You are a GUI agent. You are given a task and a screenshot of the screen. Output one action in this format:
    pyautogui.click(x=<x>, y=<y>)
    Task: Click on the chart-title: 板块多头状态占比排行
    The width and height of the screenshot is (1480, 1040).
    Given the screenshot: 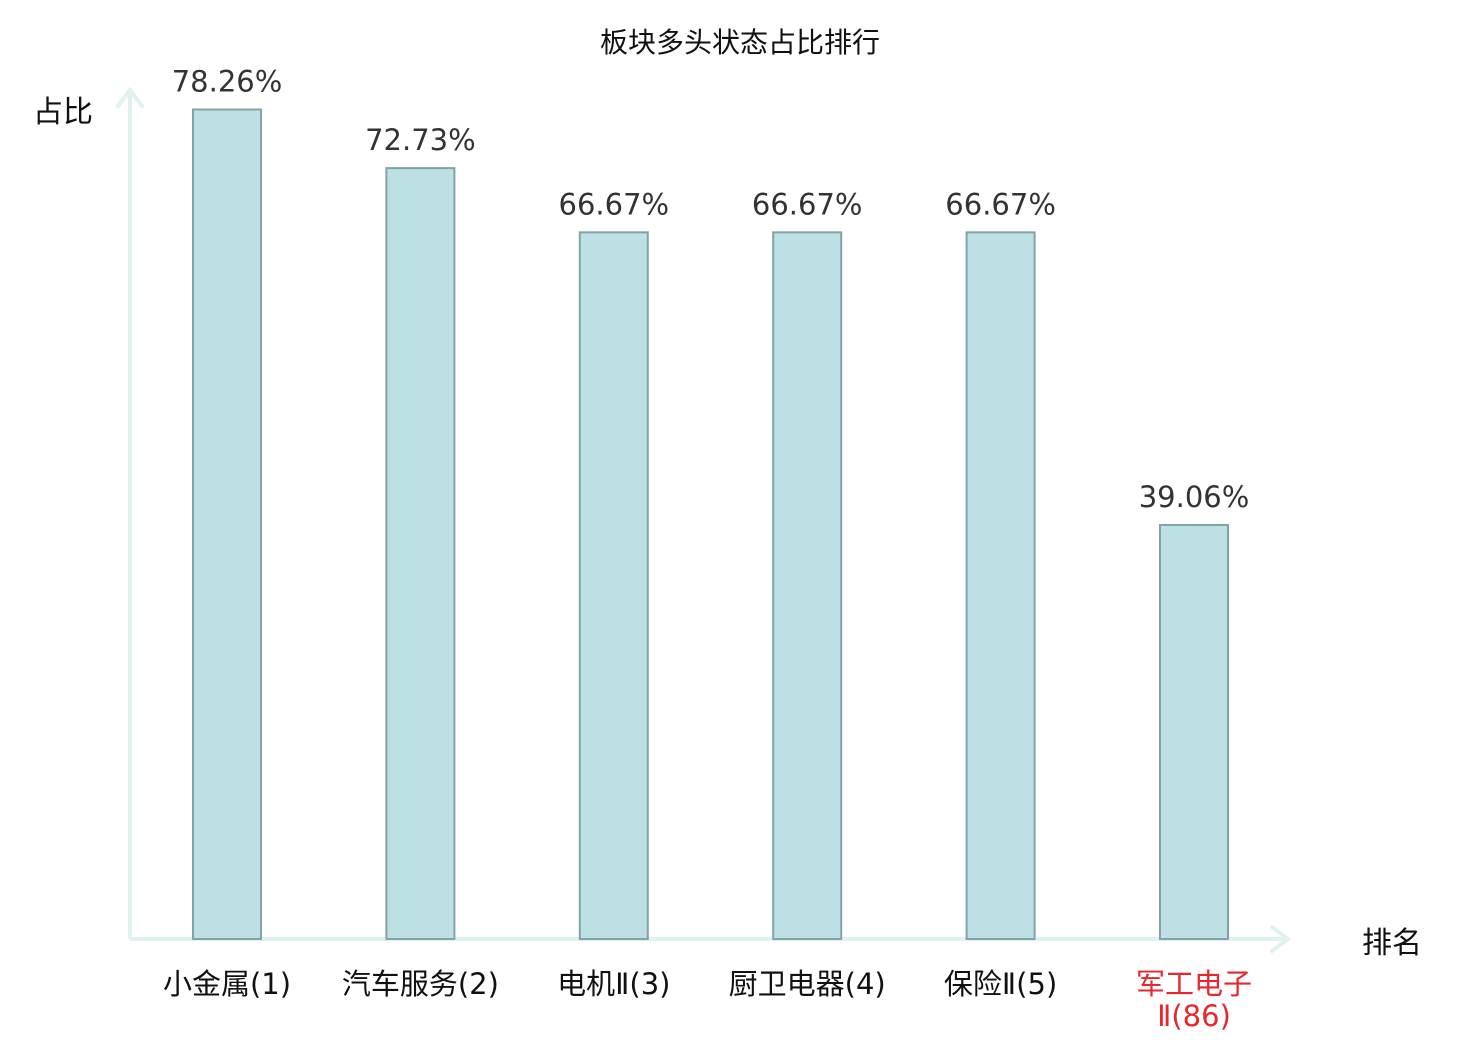 What is the action you would take?
    pyautogui.click(x=740, y=42)
    